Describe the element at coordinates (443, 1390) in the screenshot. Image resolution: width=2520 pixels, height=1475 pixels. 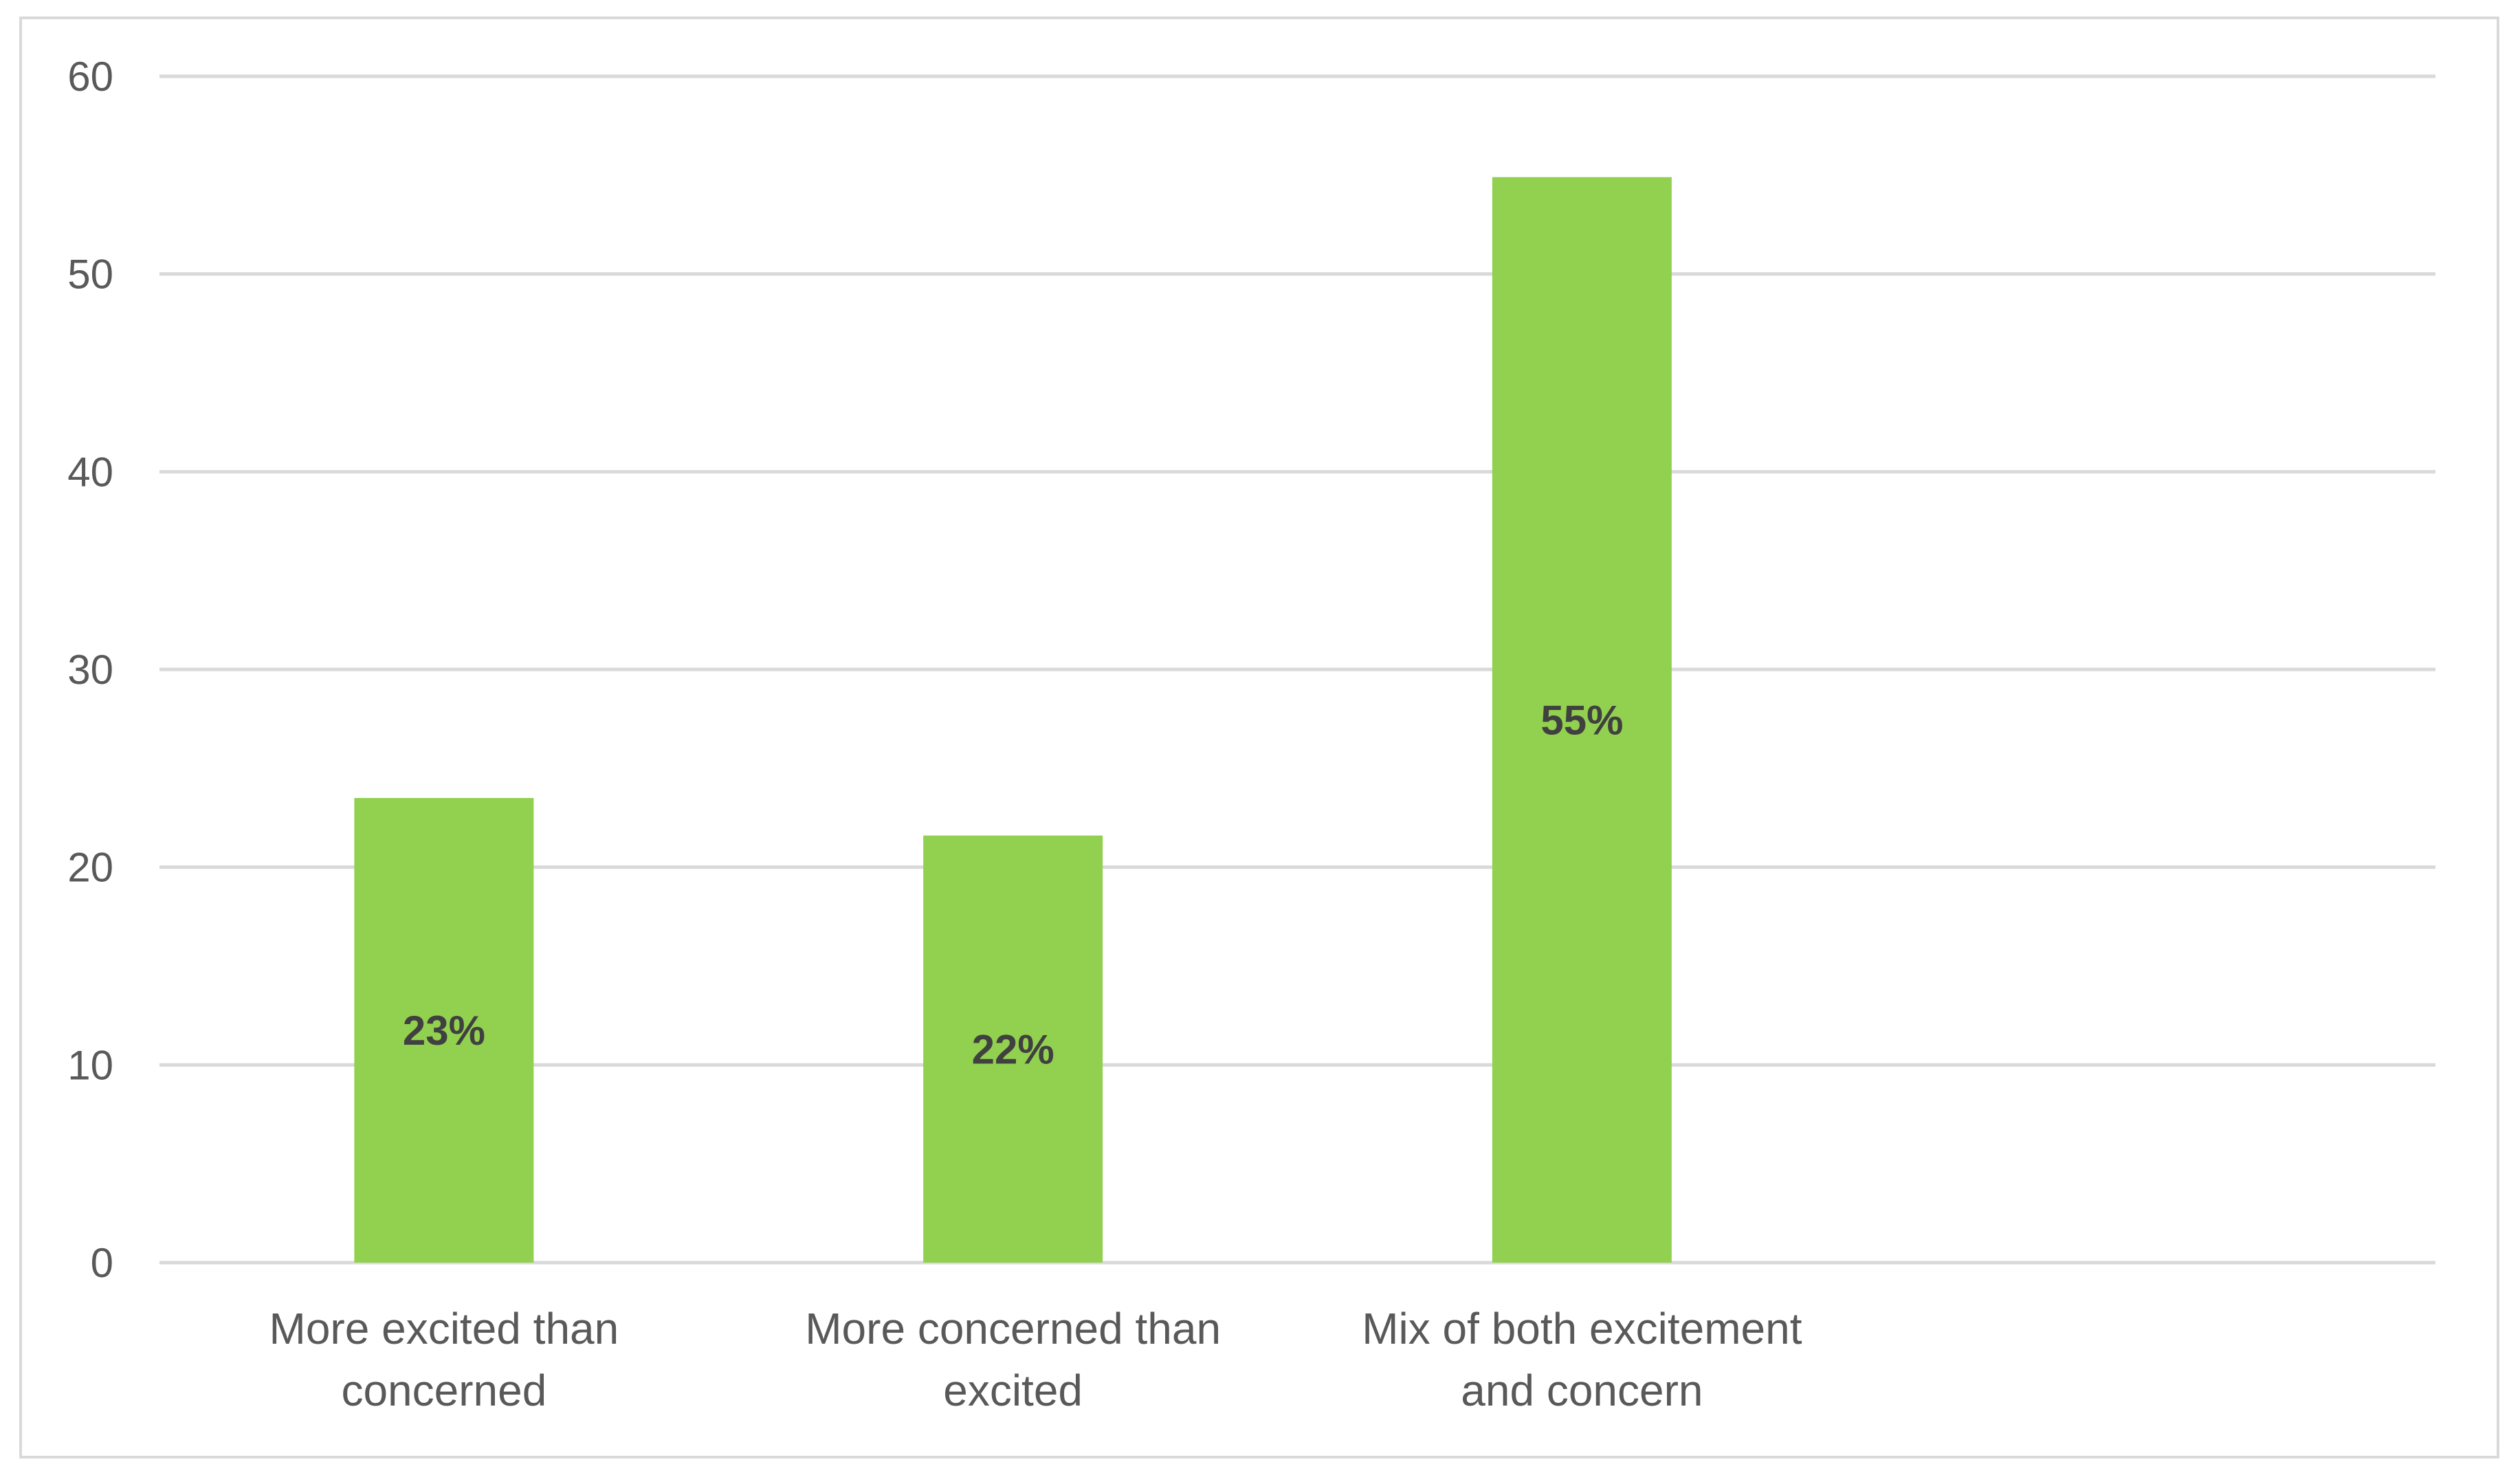
I see `x-tick-label: concerned` at that location.